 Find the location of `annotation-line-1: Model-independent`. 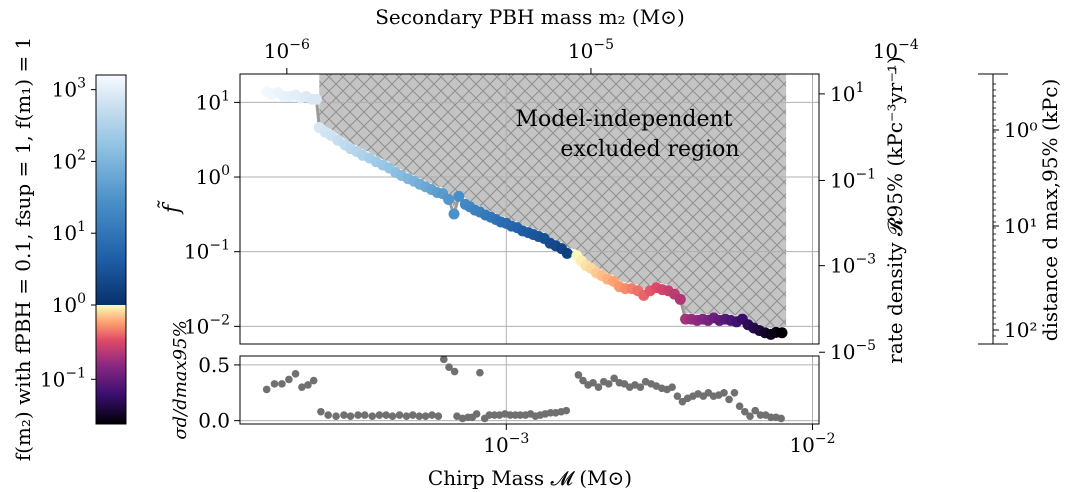

annotation-line-1: Model-independent is located at coordinates (623, 119).